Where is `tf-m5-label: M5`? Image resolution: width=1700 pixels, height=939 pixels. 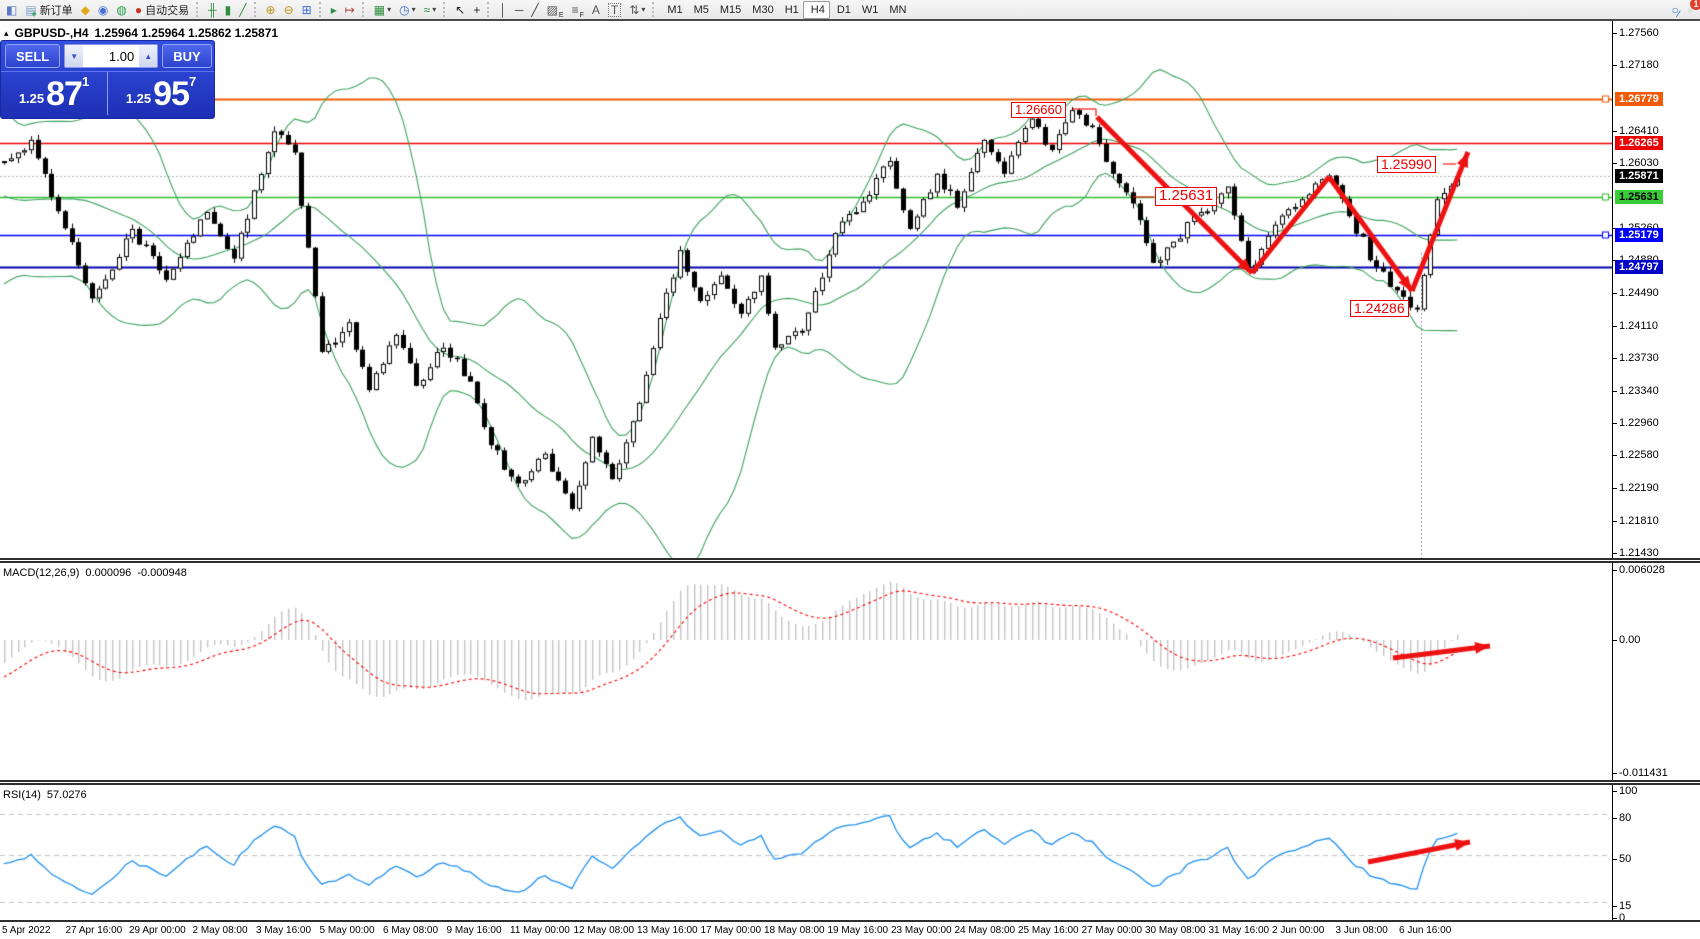 tf-m5-label: M5 is located at coordinates (701, 9).